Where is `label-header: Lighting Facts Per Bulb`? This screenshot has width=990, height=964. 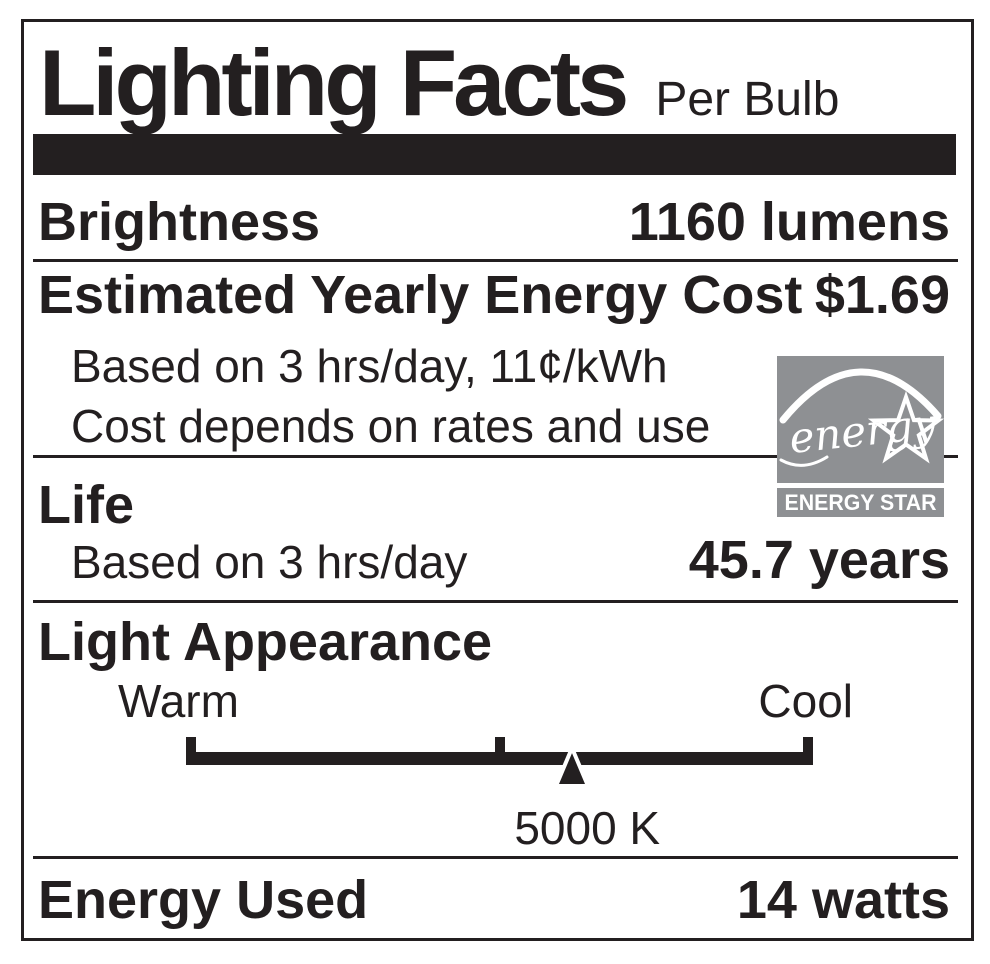 label-header: Lighting Facts Per Bulb is located at coordinates (439, 83).